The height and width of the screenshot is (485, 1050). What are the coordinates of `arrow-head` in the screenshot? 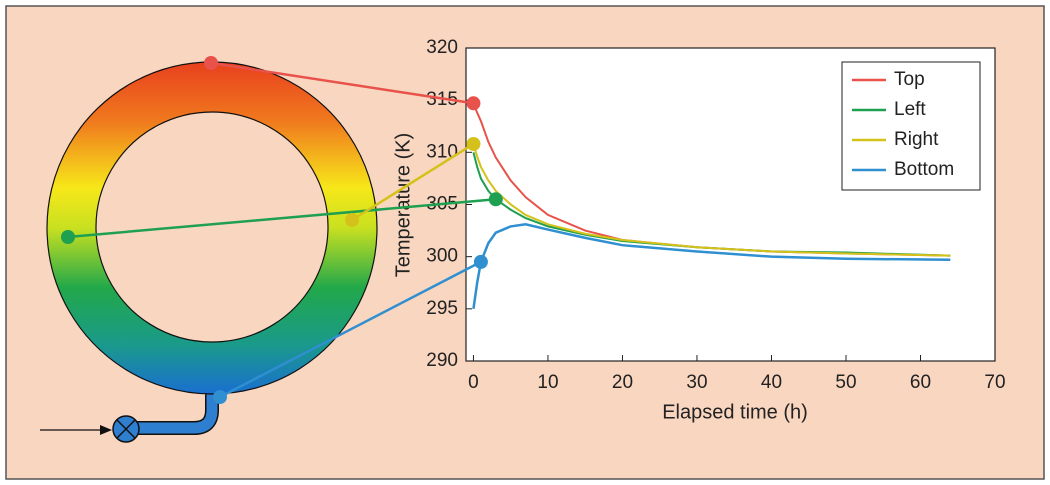 It's located at (106, 430).